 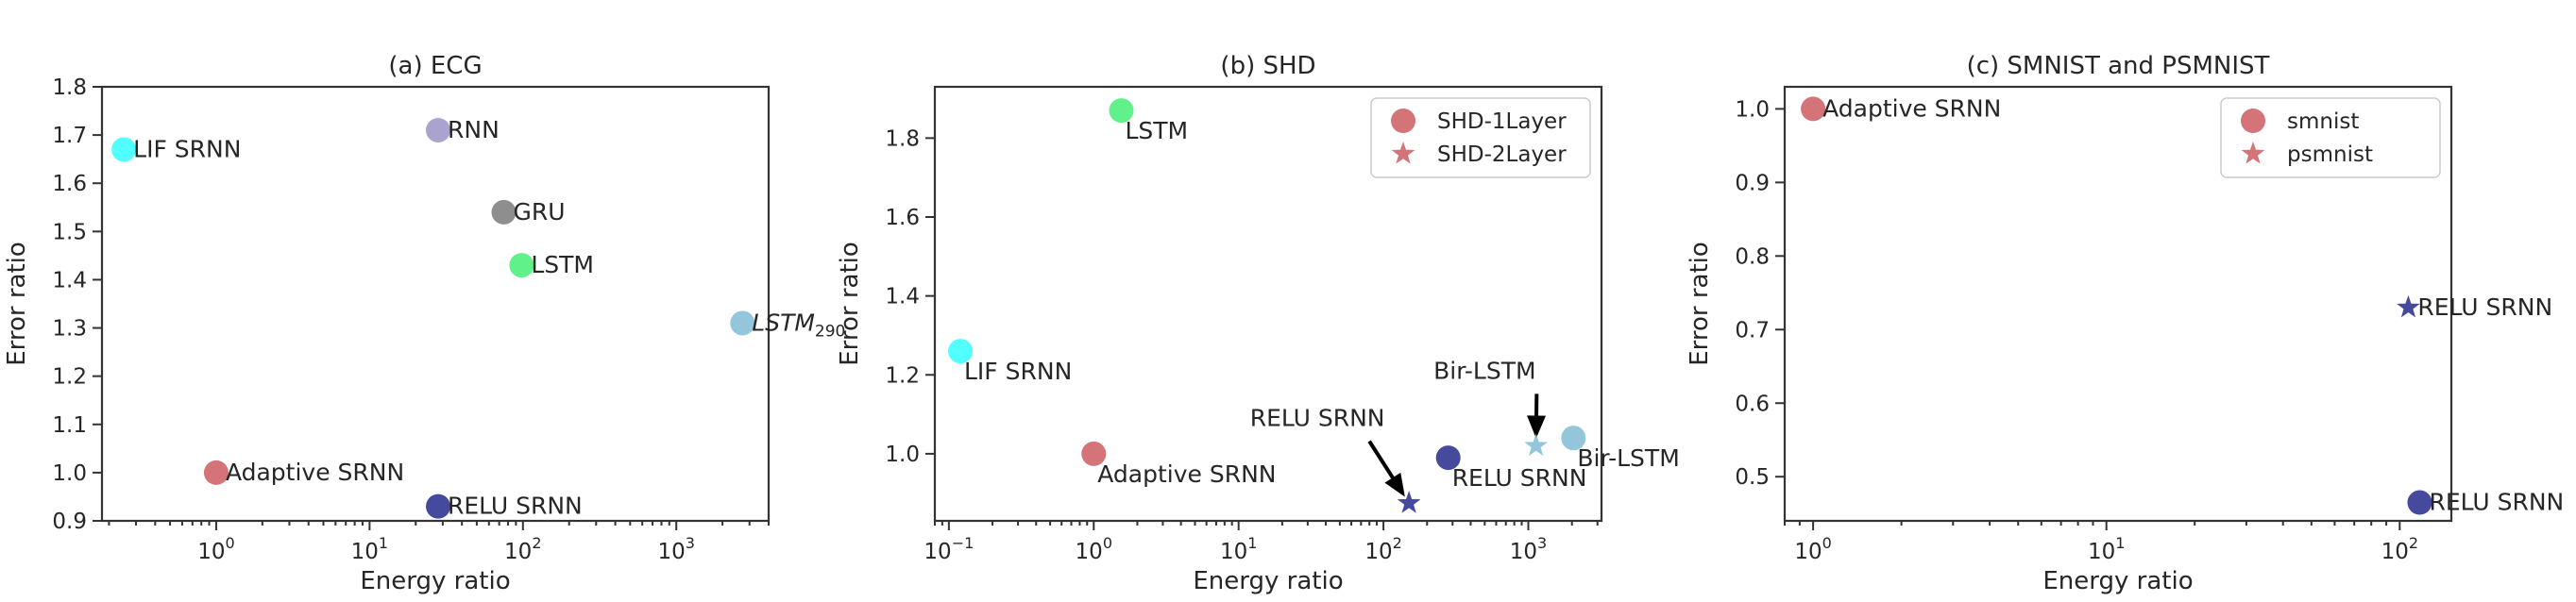 I want to click on y-tick-label: 0.7, so click(x=1752, y=330).